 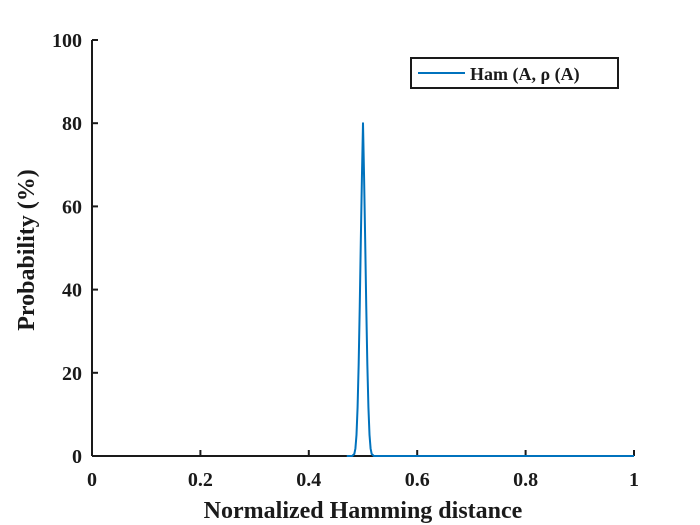 I want to click on x-axis-label: Normalized Hamming distance, so click(x=363, y=511).